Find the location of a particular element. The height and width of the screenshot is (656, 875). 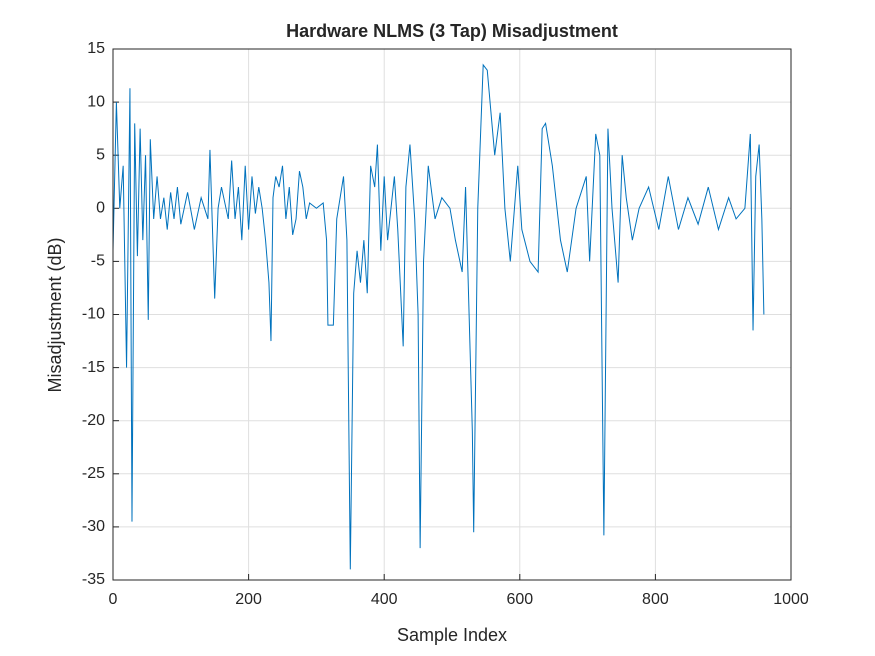

y-tick-label: -35 is located at coordinates (93, 579).